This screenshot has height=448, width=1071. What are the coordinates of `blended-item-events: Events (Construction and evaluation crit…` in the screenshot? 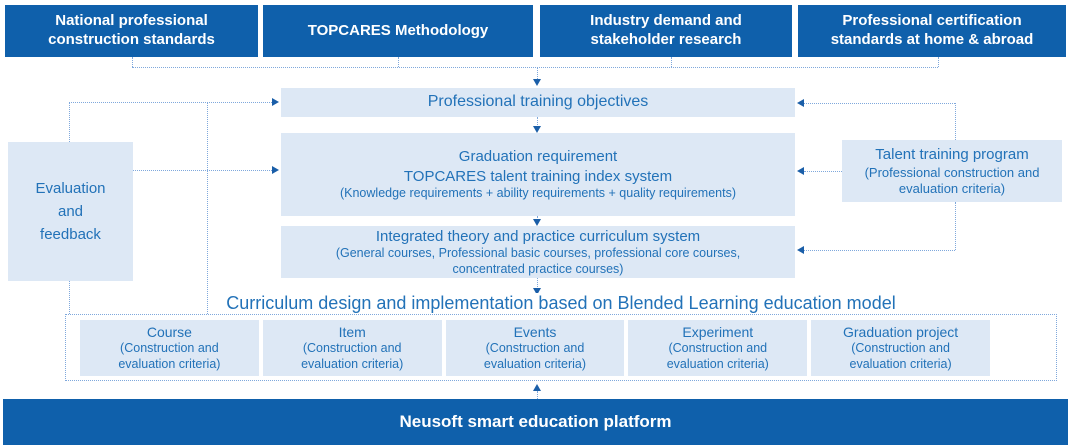 It's located at (535, 348).